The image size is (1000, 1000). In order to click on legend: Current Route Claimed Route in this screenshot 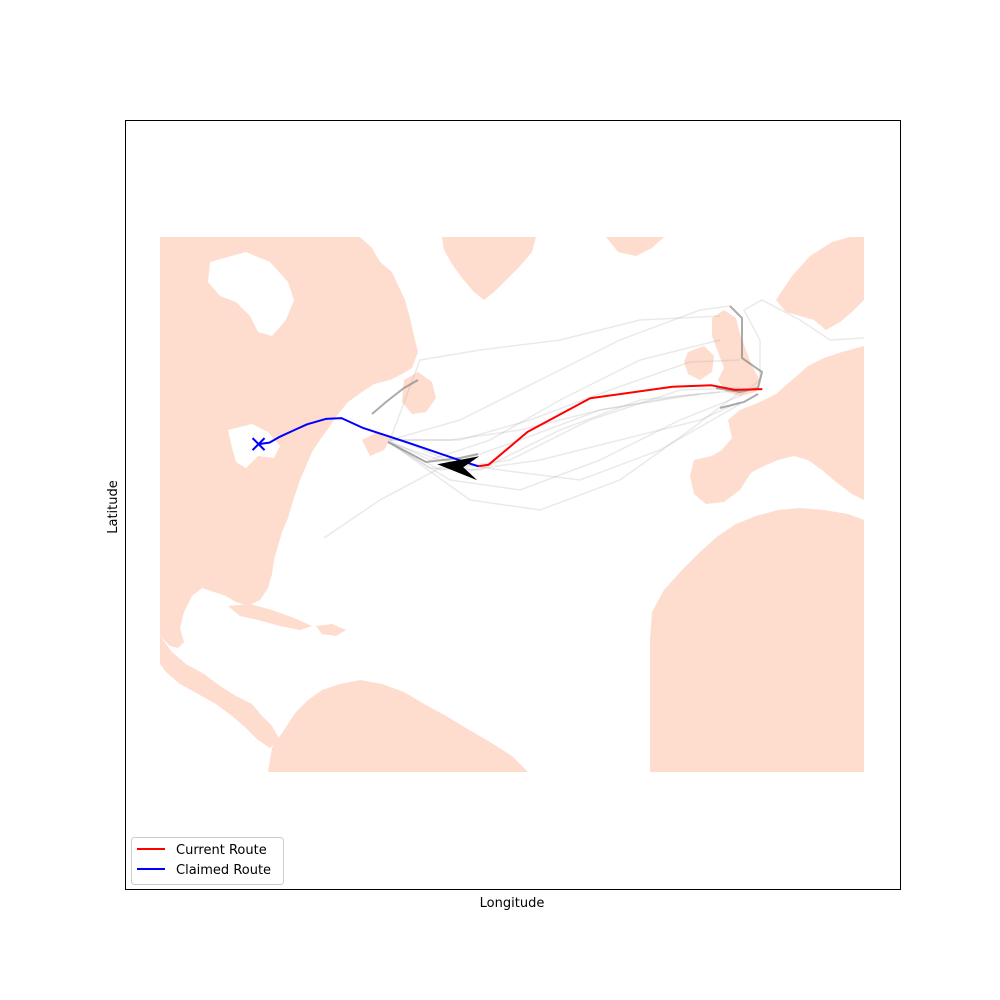, I will do `click(207, 861)`.